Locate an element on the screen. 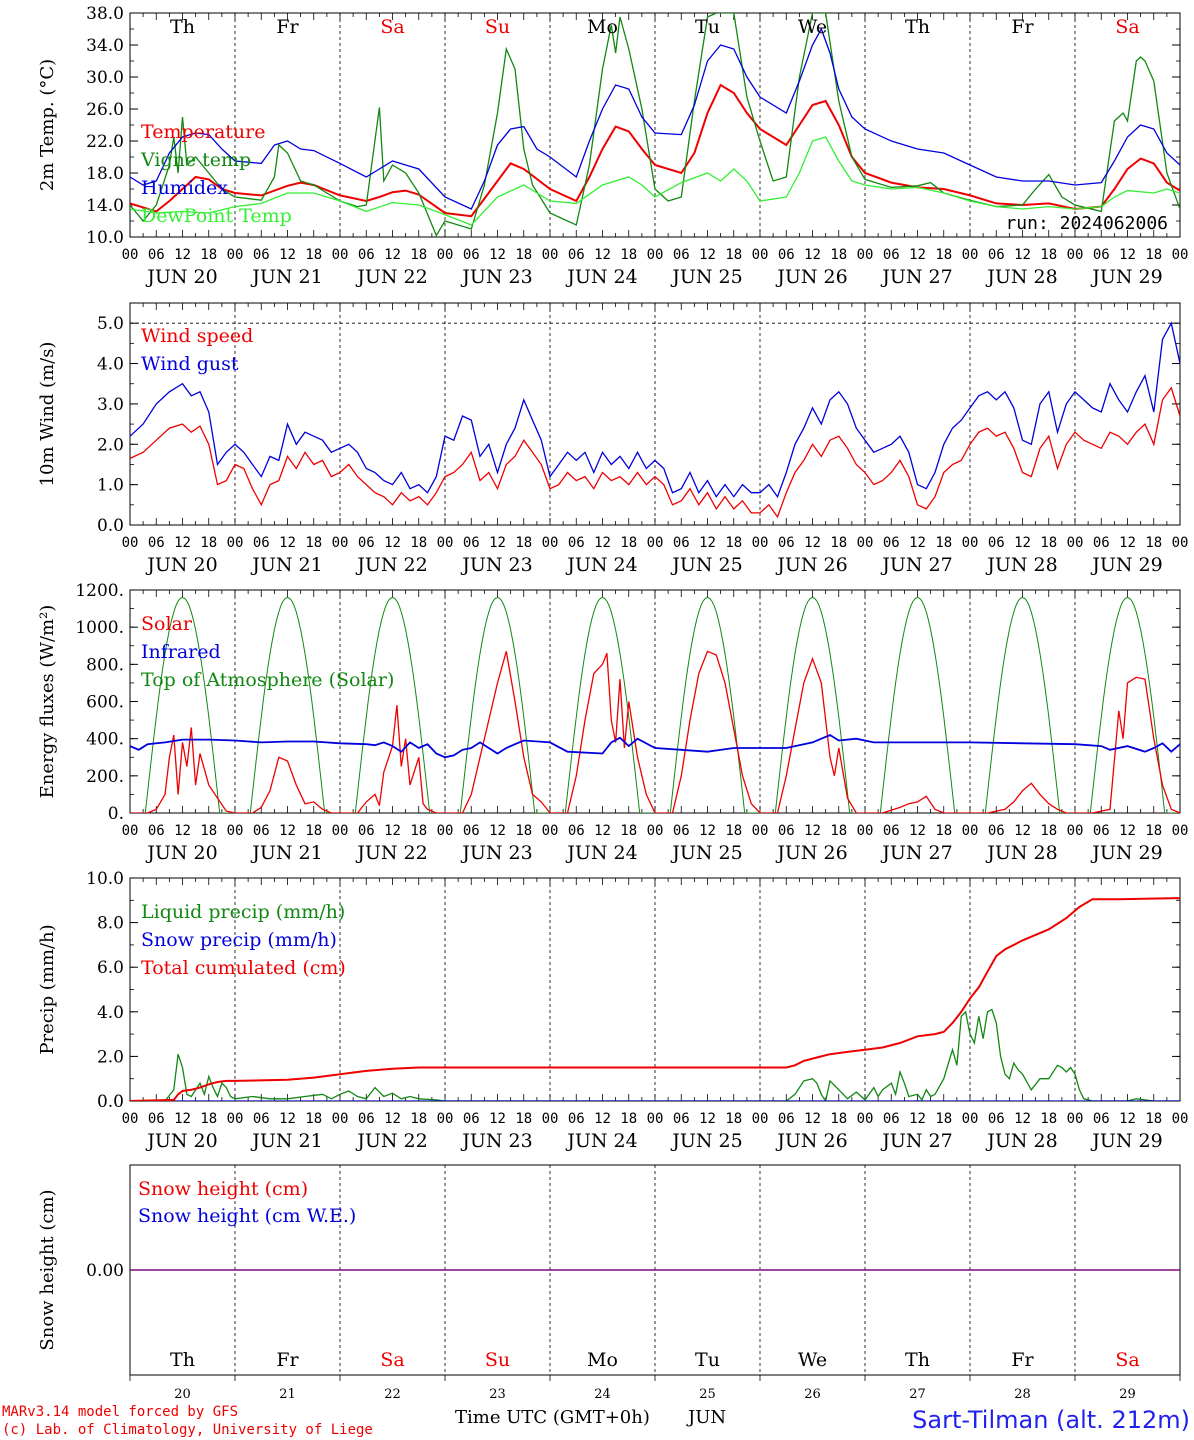  y-tick-label: 0. is located at coordinates (116, 814).